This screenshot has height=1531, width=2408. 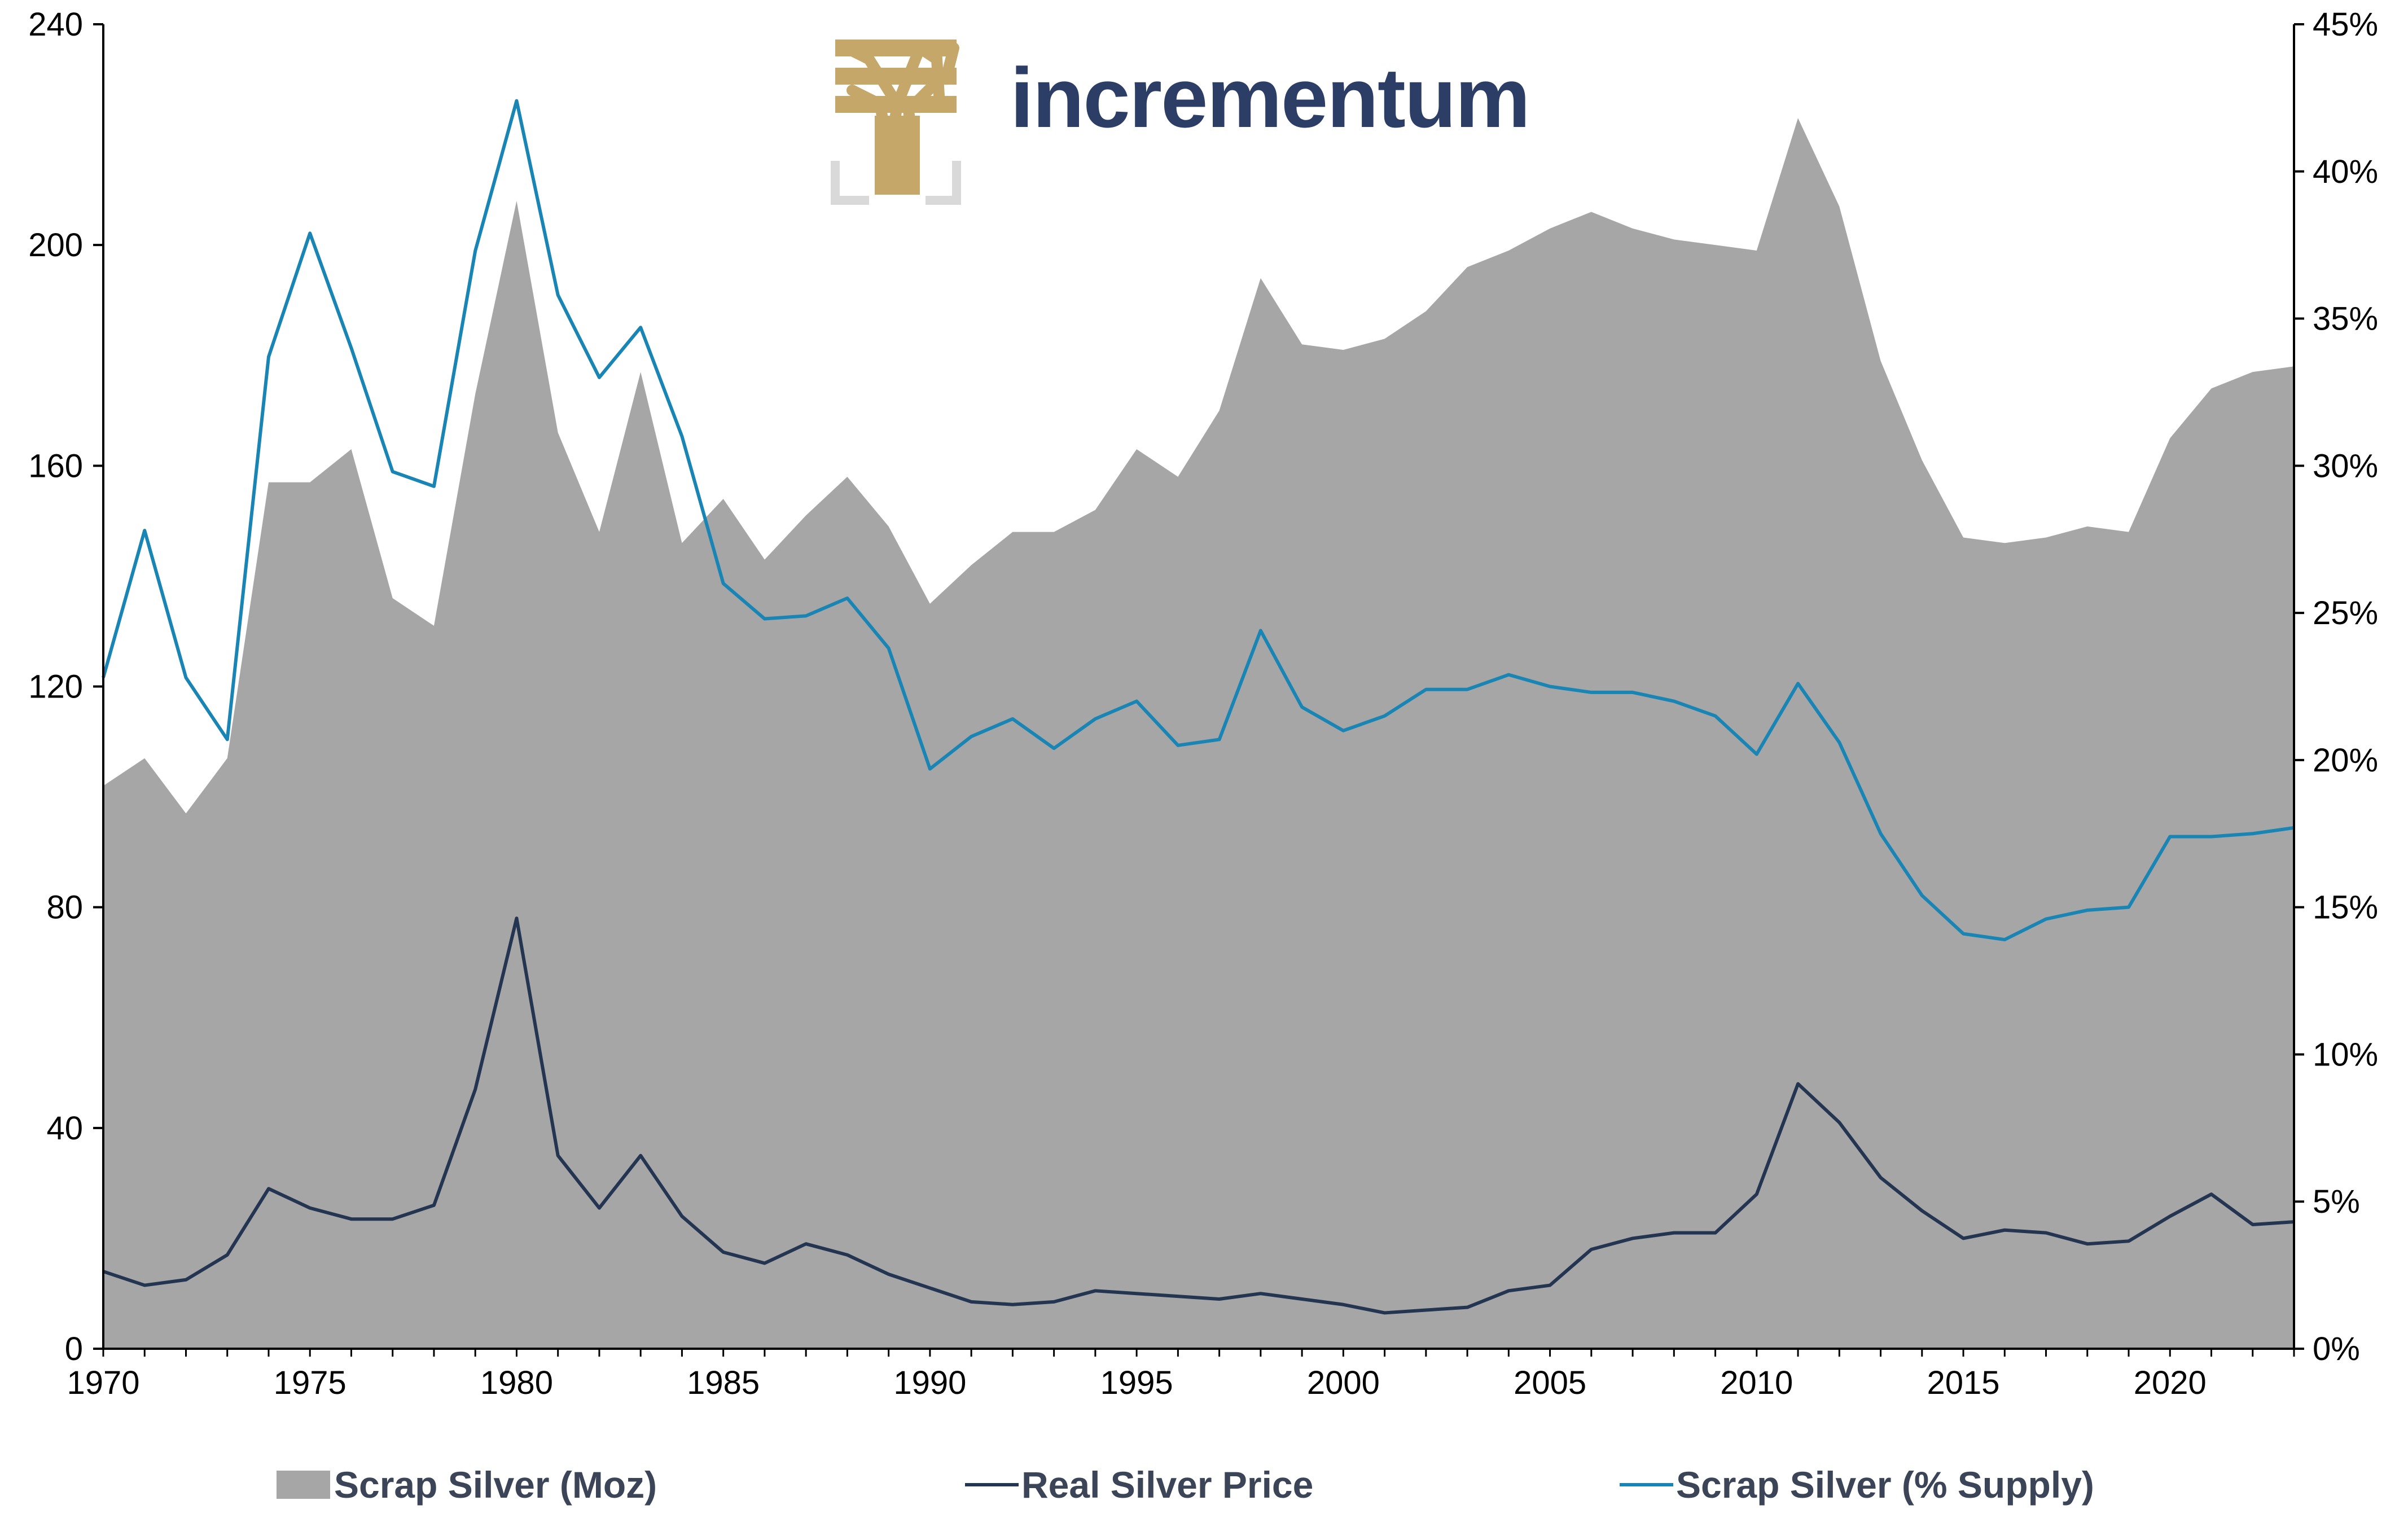 I want to click on x-tick-label-1990: 1990, so click(x=930, y=1383).